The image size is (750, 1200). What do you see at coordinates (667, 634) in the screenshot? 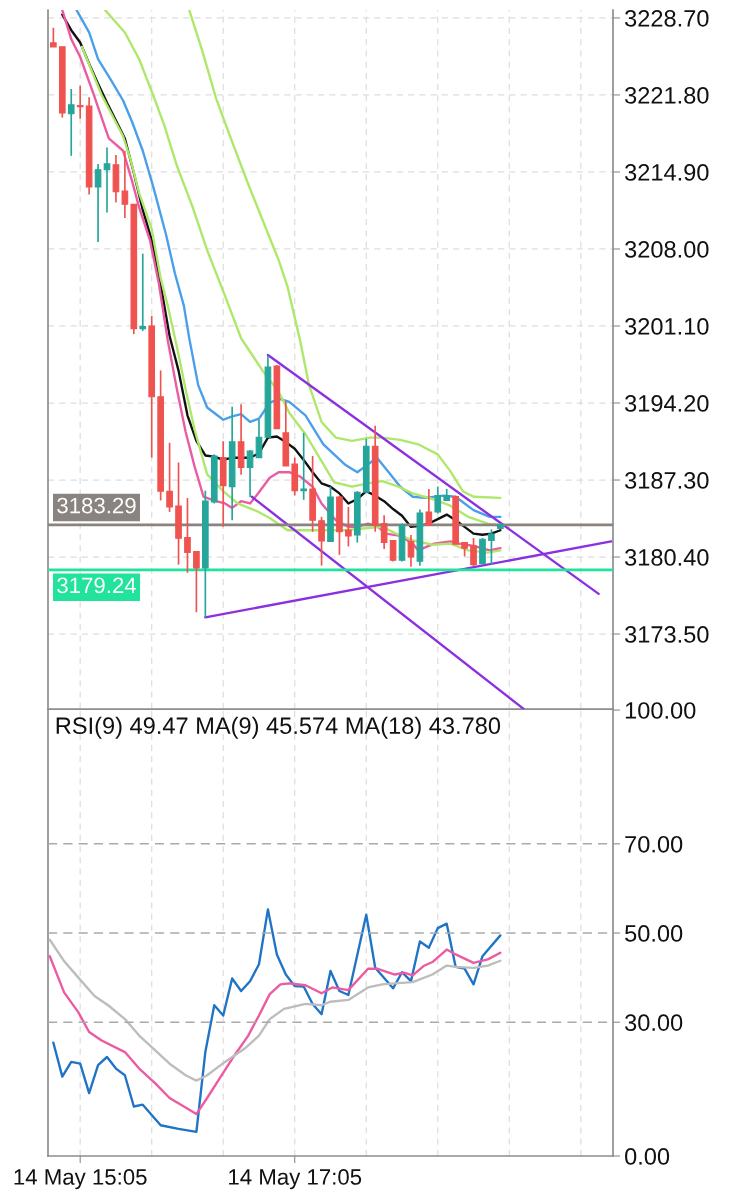
I see `y-tick-label: 3173.50` at bounding box center [667, 634].